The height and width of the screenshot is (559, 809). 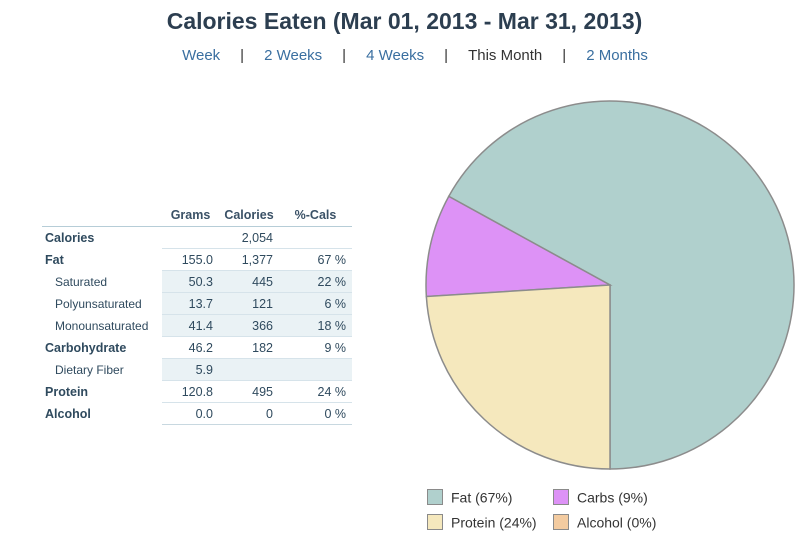 I want to click on header-calories: Calories, so click(x=249, y=215).